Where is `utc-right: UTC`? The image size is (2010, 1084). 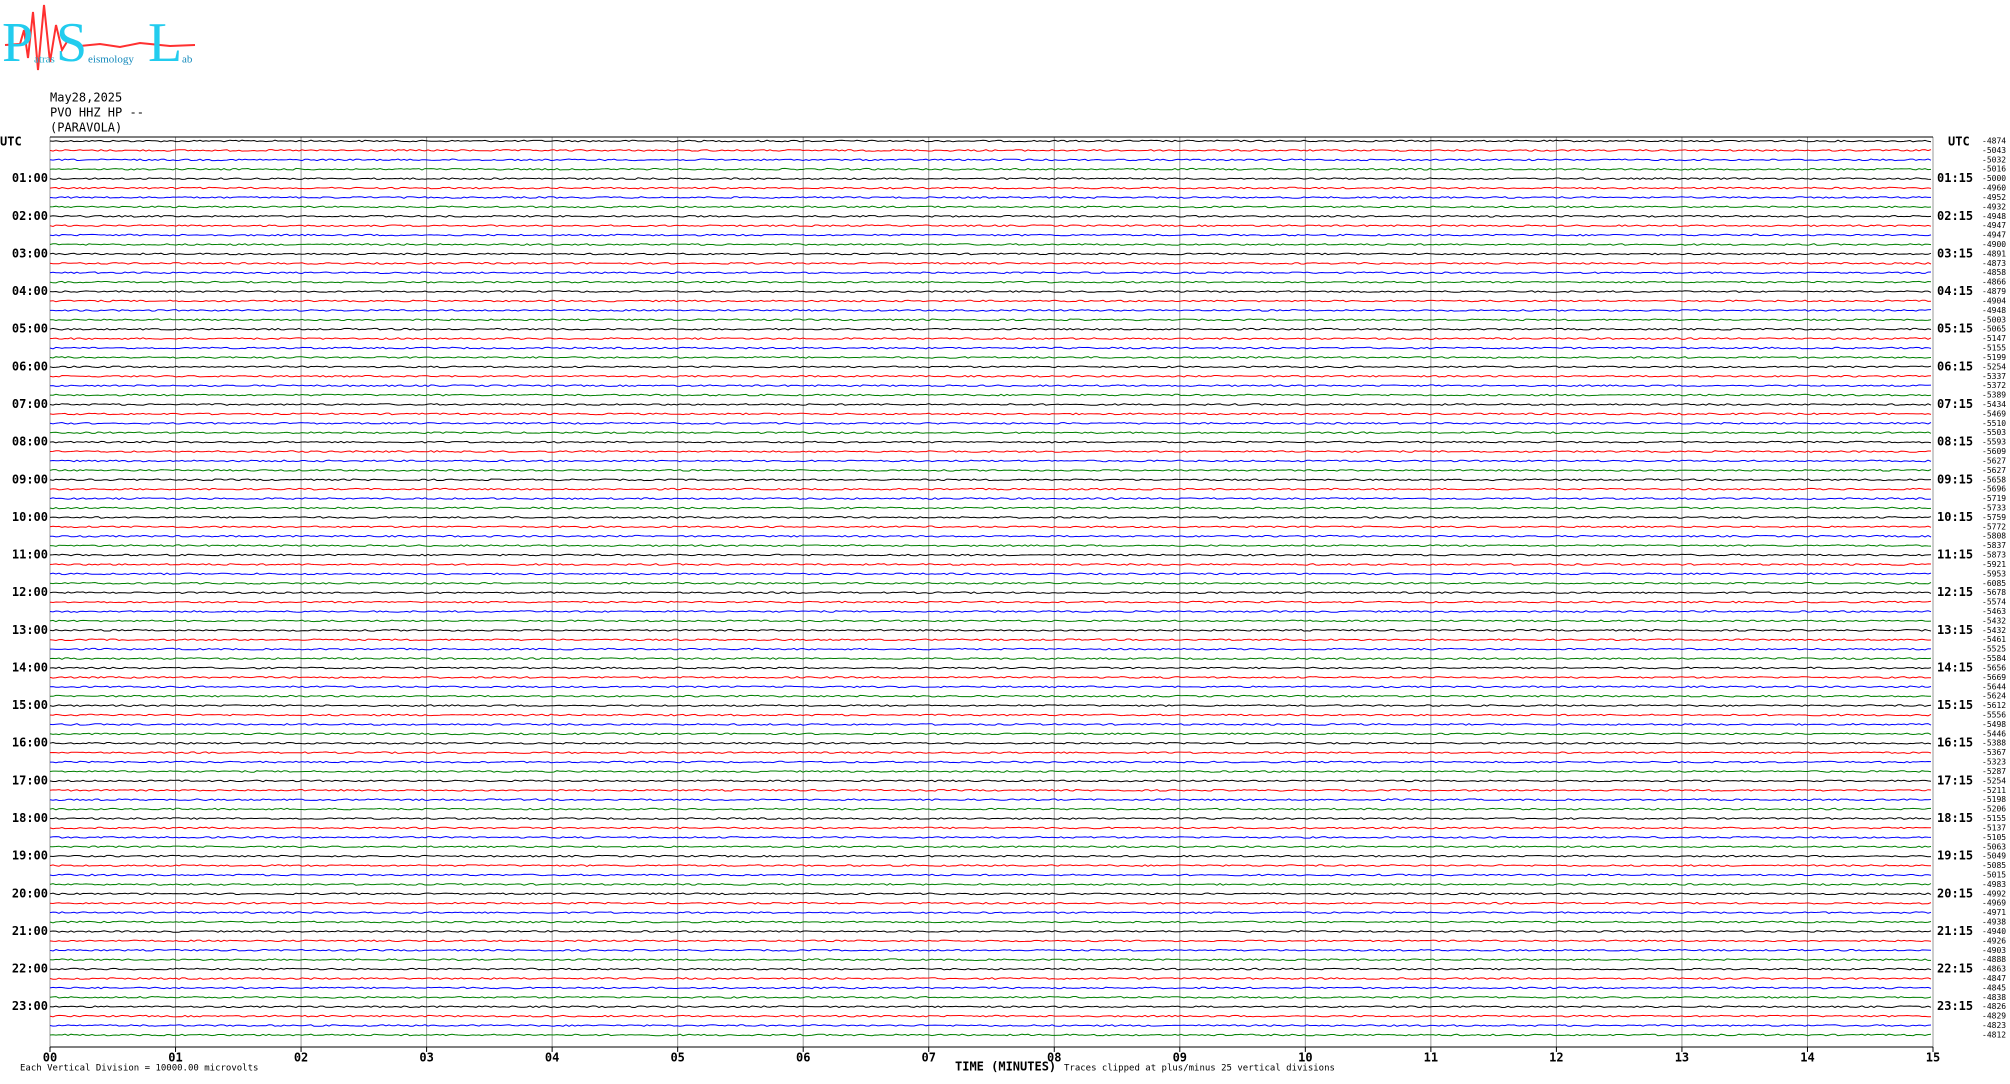 utc-right: UTC is located at coordinates (1959, 142).